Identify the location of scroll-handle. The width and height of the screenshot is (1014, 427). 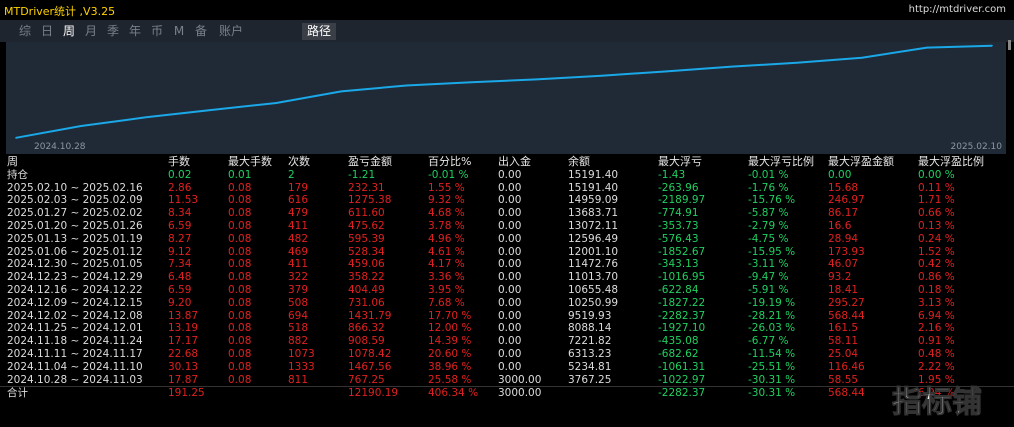
(1009, 45).